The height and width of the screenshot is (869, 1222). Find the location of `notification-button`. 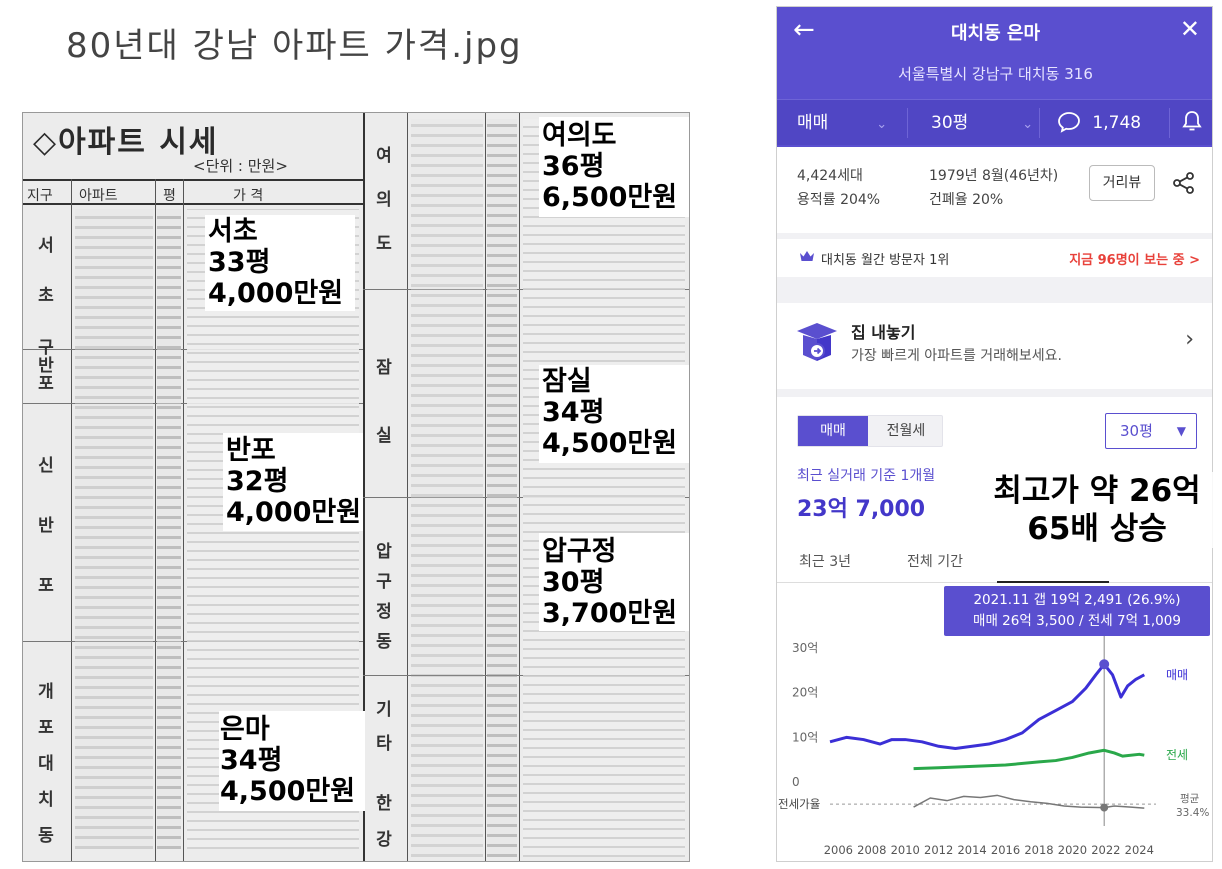

notification-button is located at coordinates (1192, 123).